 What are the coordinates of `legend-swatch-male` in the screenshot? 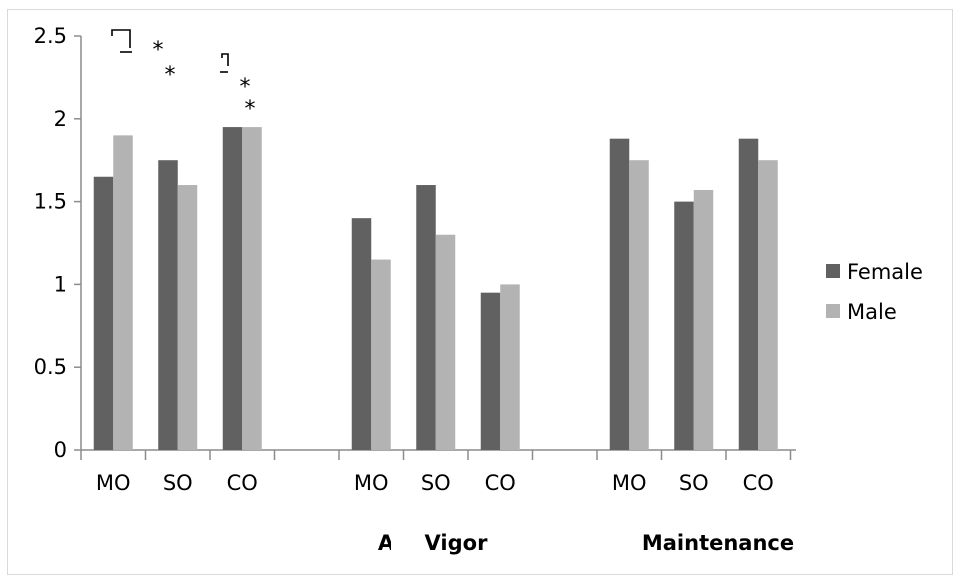 It's located at (833, 311).